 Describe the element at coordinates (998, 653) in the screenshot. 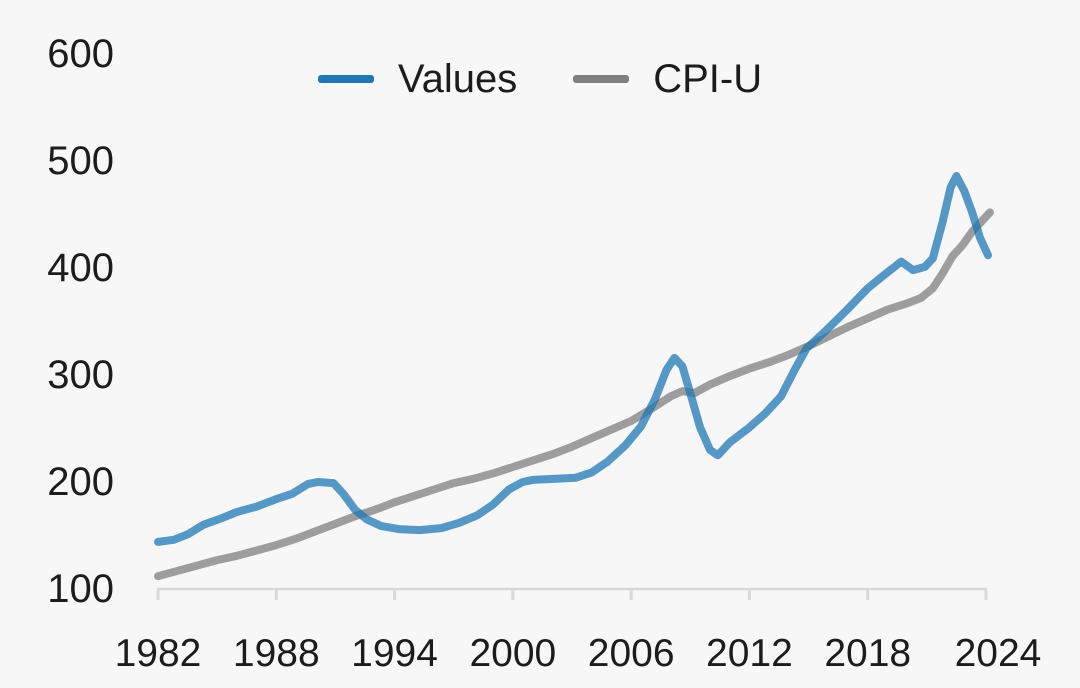

I see `x-tick-label-2024: 2024` at that location.